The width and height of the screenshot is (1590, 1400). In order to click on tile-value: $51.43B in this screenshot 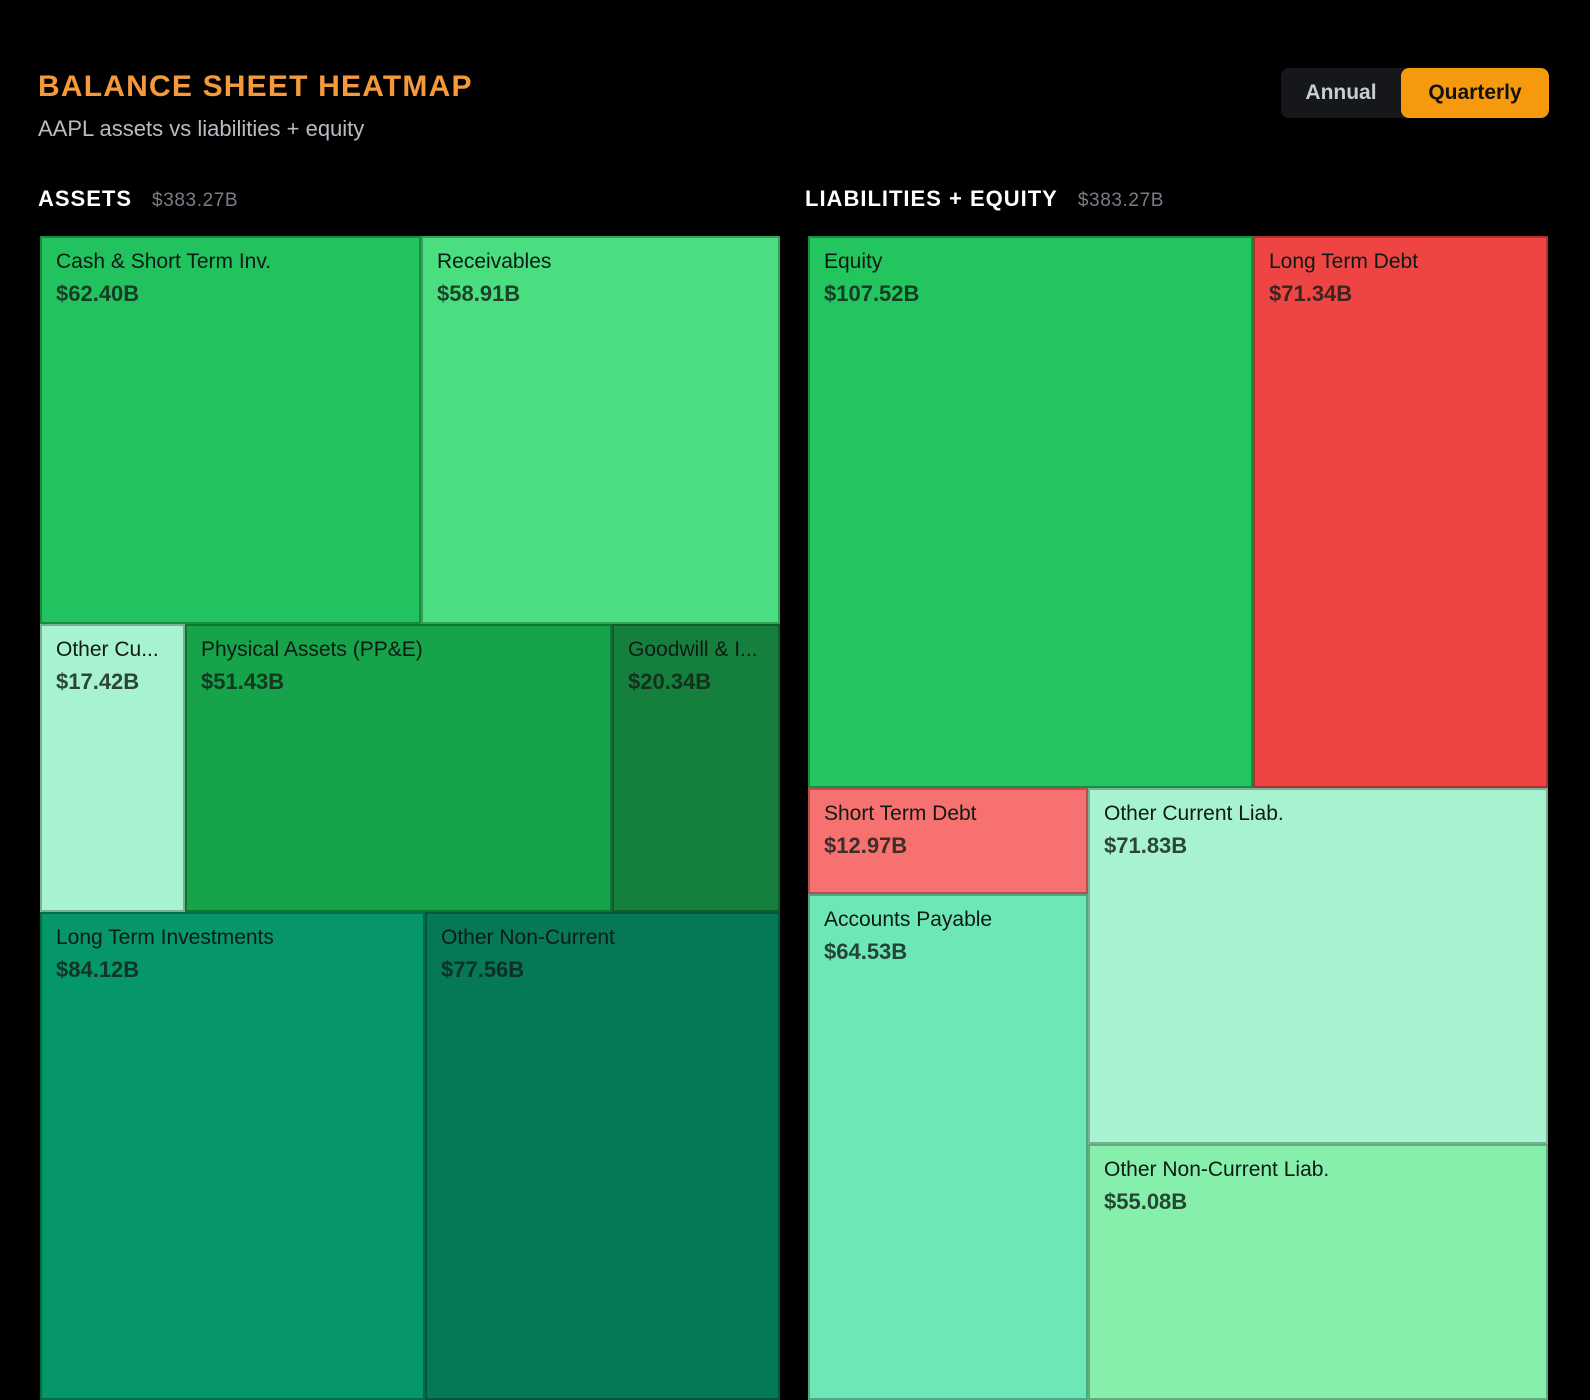, I will do `click(243, 681)`.